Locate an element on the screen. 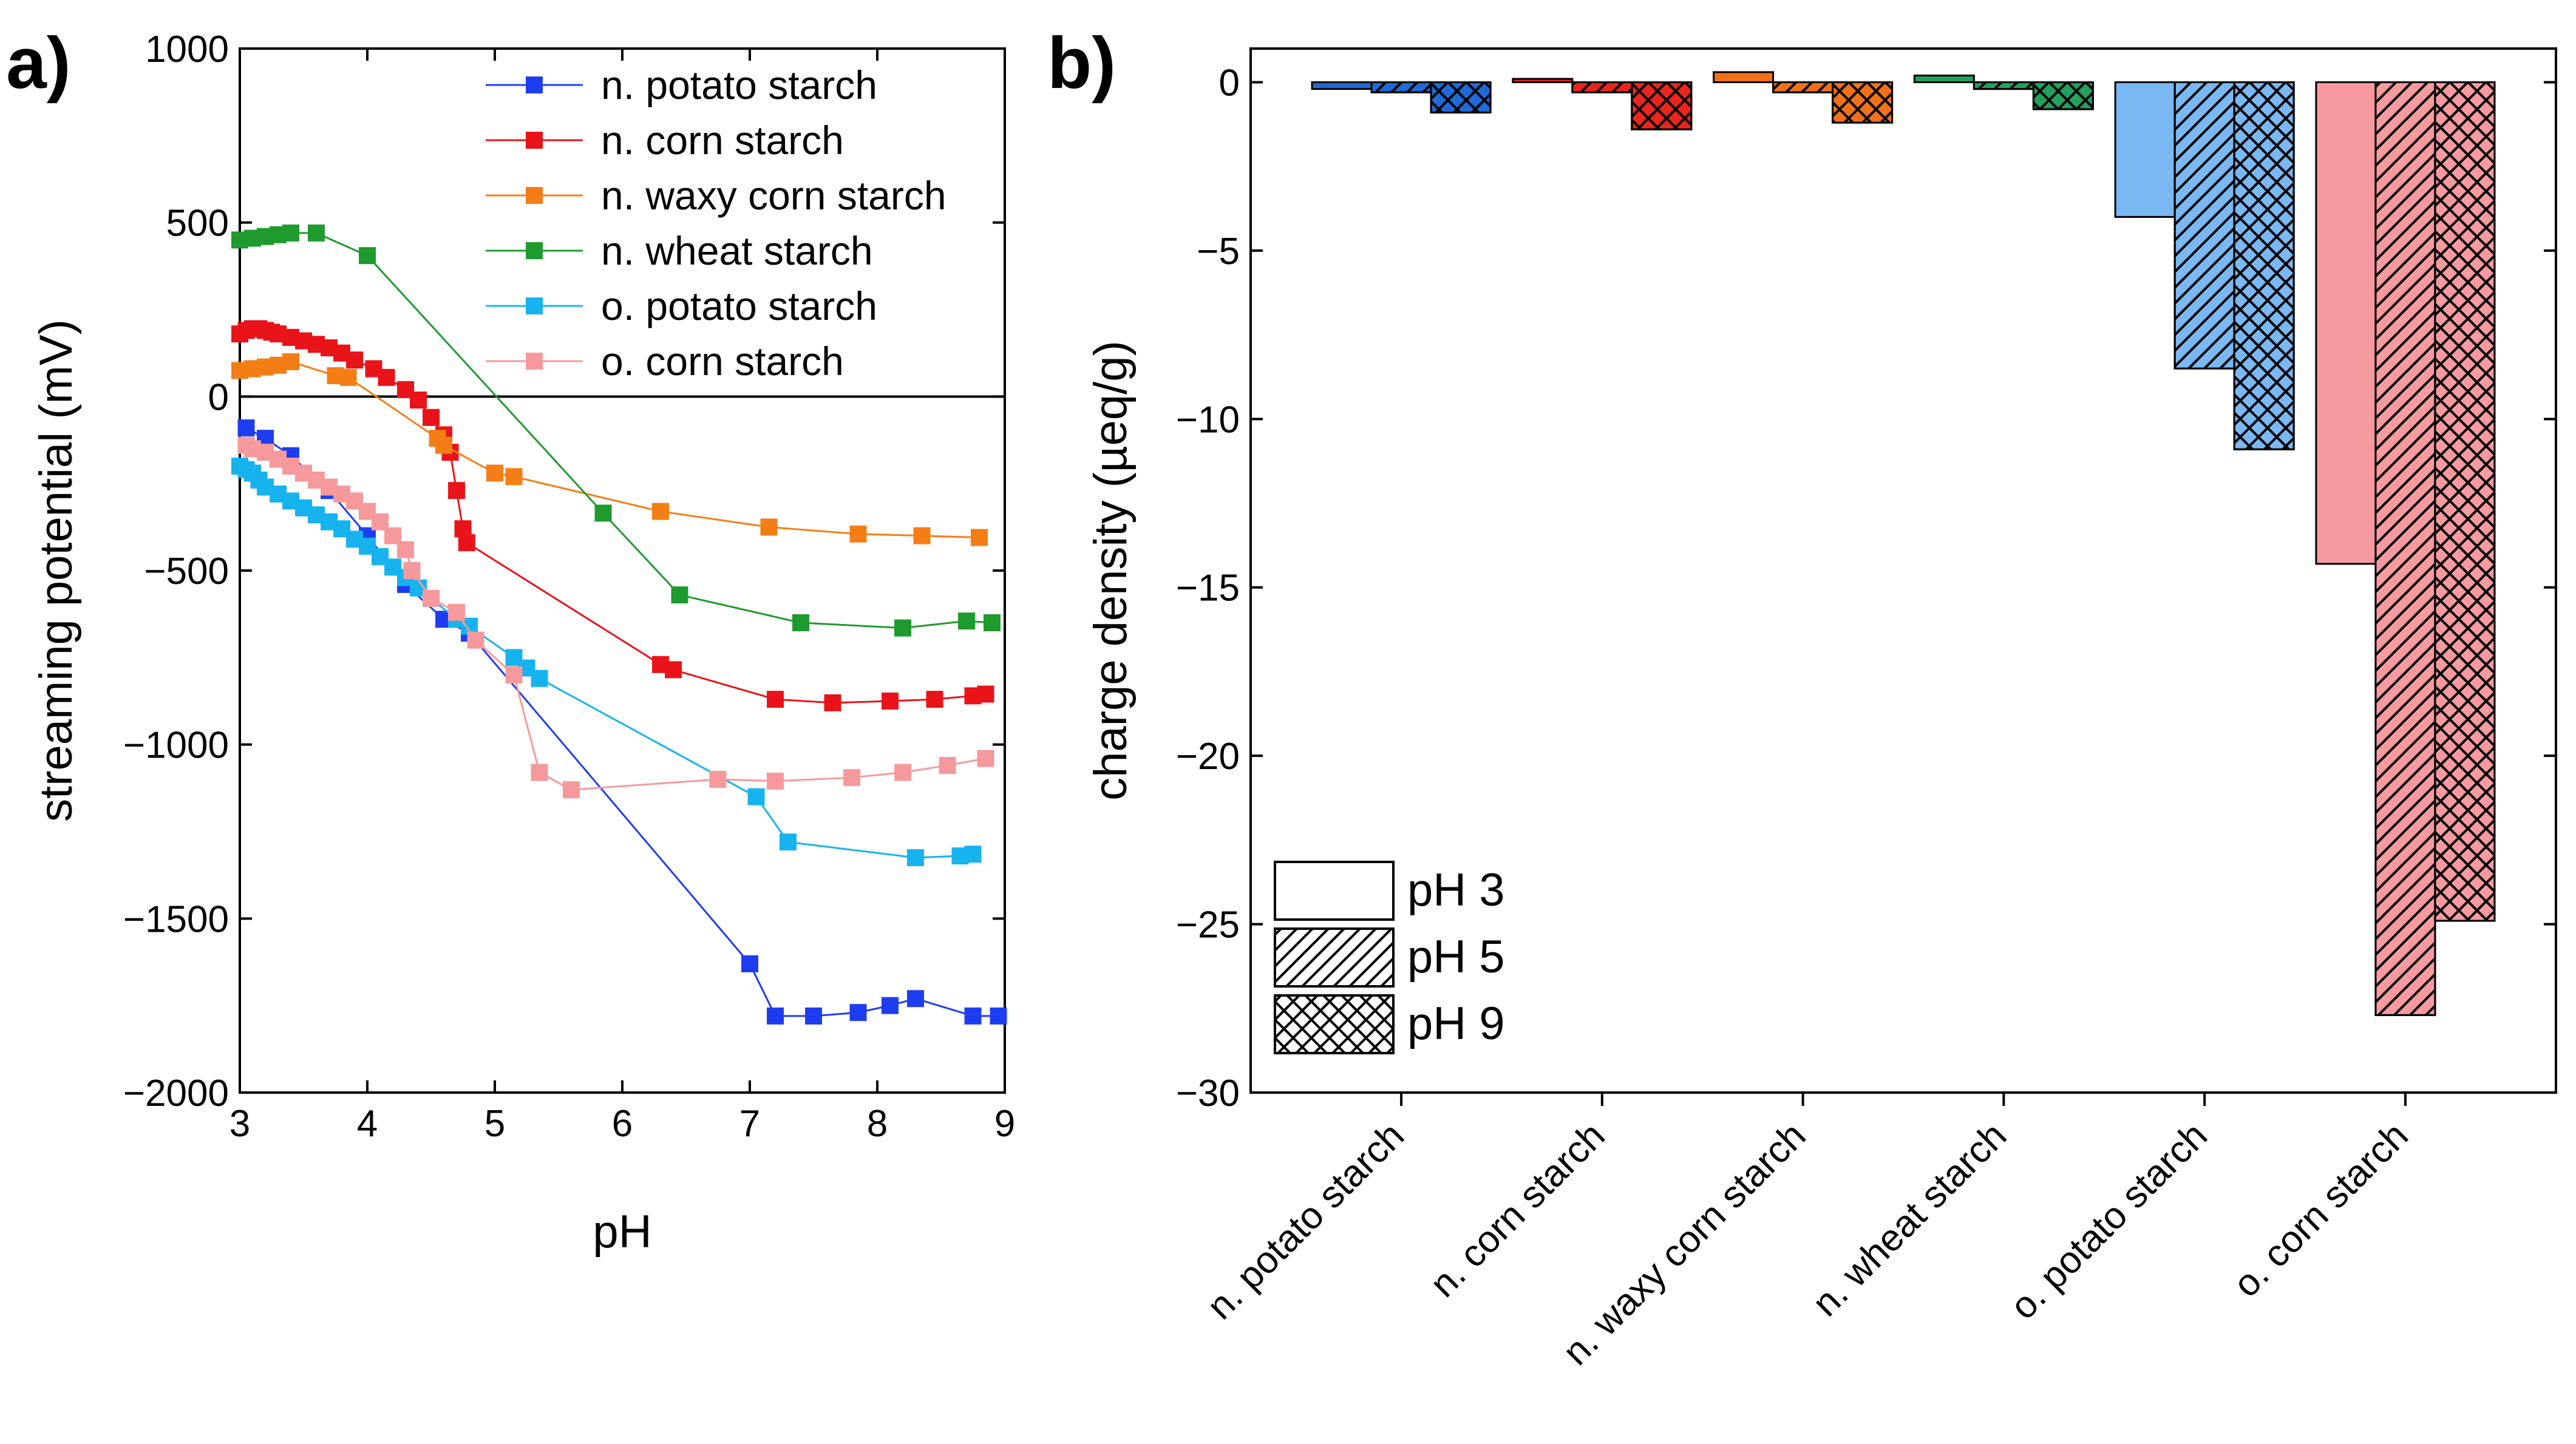  series-n-wheat-starch is located at coordinates (616, 430).